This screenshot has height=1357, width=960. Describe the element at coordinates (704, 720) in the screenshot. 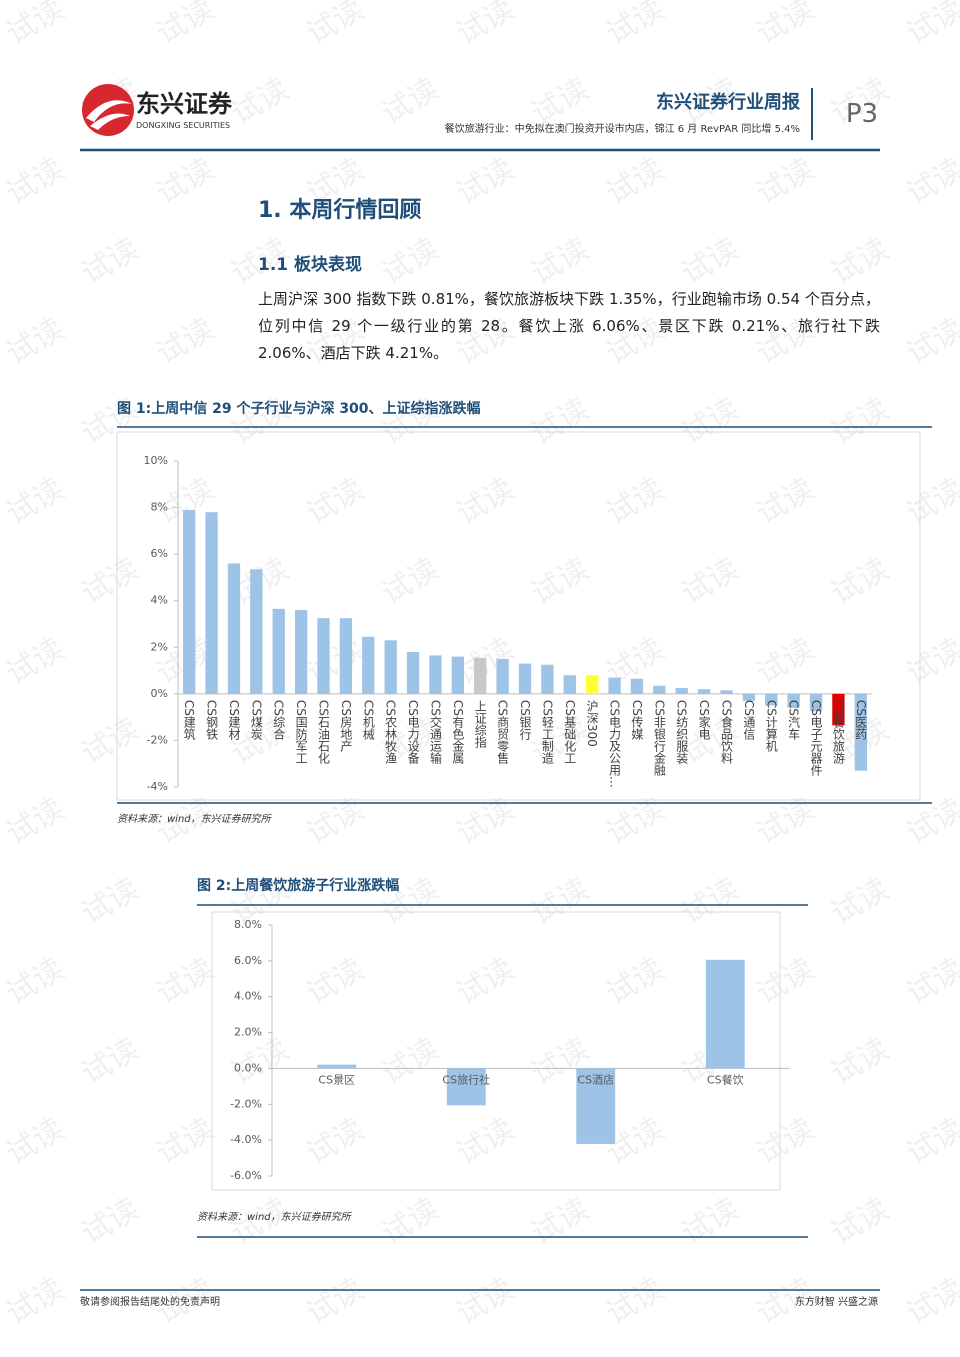

I see `x-tick-label: CS家电` at that location.